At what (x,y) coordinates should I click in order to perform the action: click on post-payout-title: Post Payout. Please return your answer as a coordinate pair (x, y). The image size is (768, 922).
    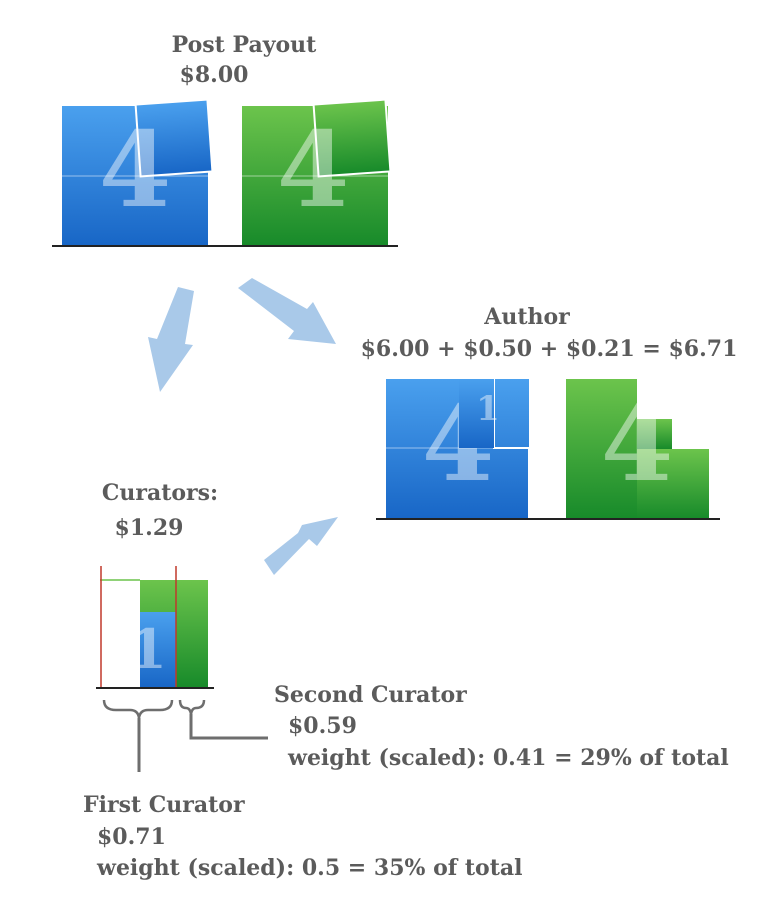
    Looking at the image, I should click on (244, 45).